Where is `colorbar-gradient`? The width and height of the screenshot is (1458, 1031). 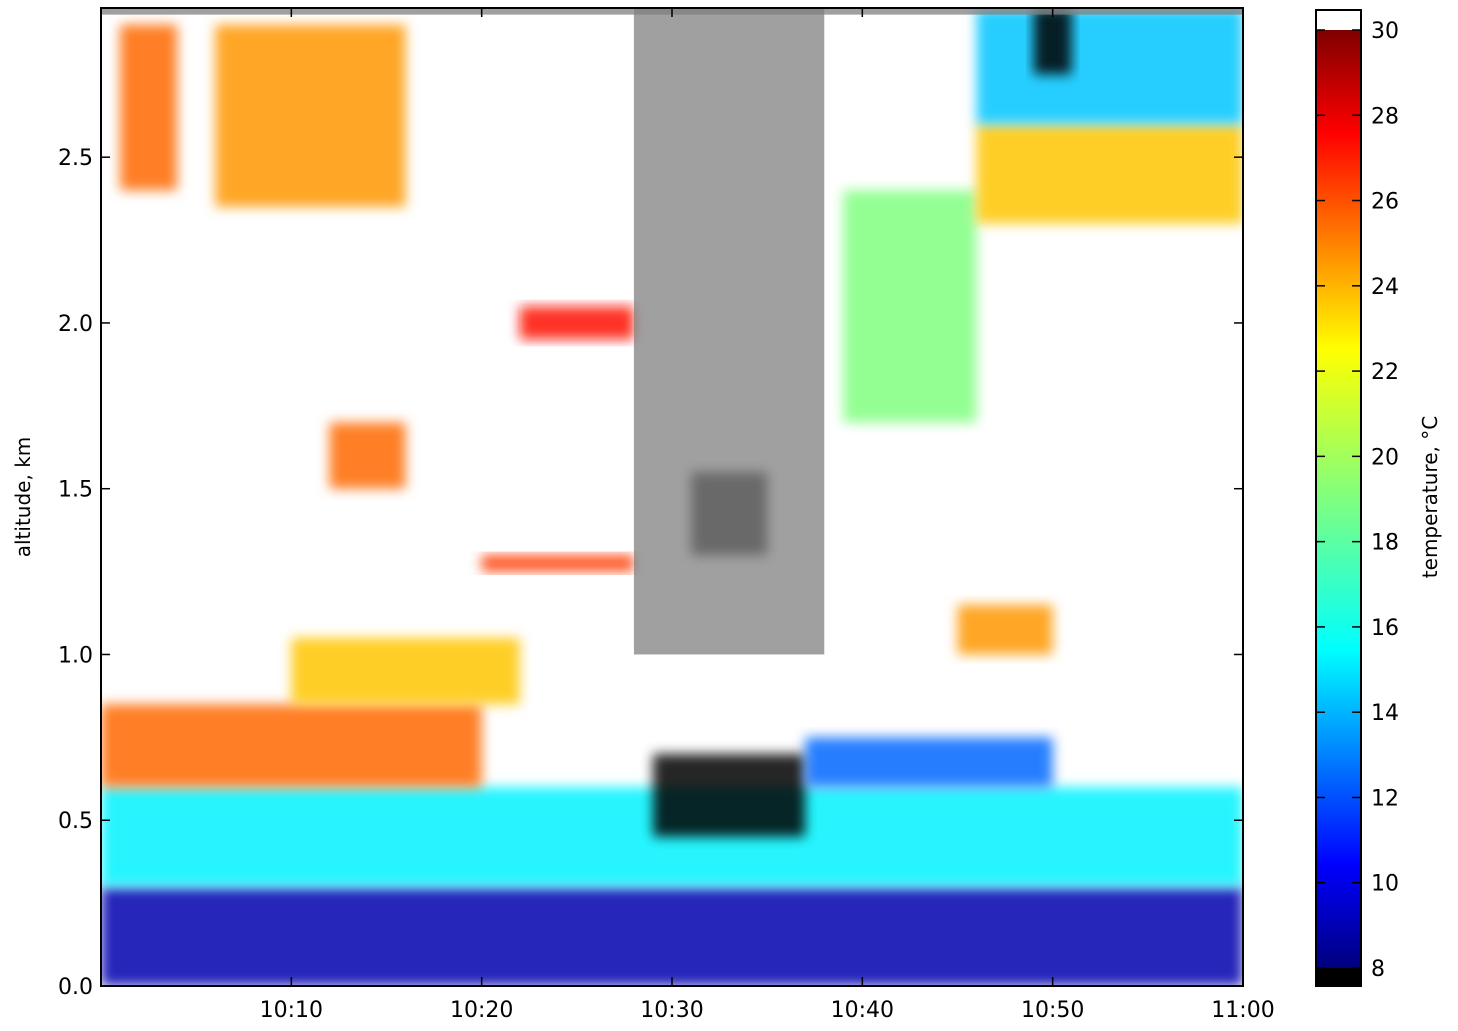 colorbar-gradient is located at coordinates (1338, 499).